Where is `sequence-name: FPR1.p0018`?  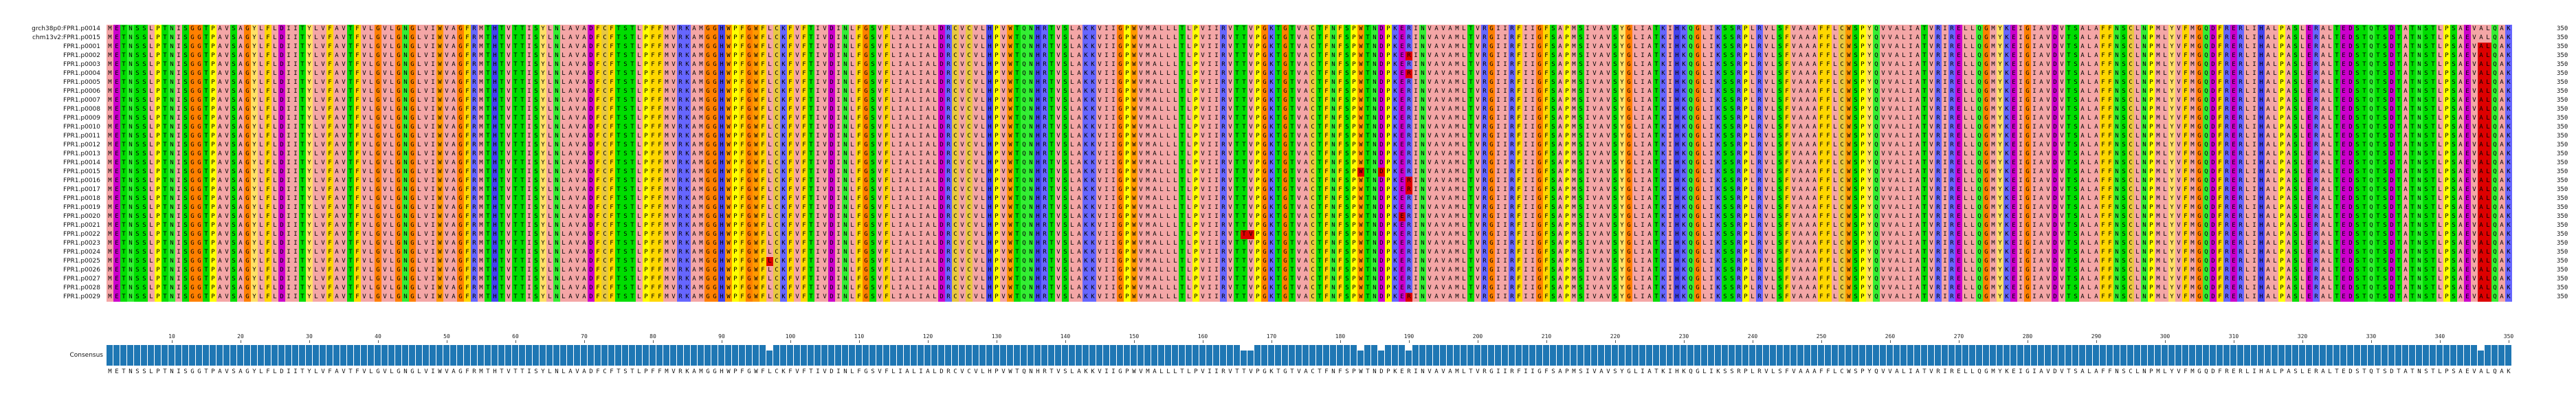 sequence-name: FPR1.p0018 is located at coordinates (81, 198).